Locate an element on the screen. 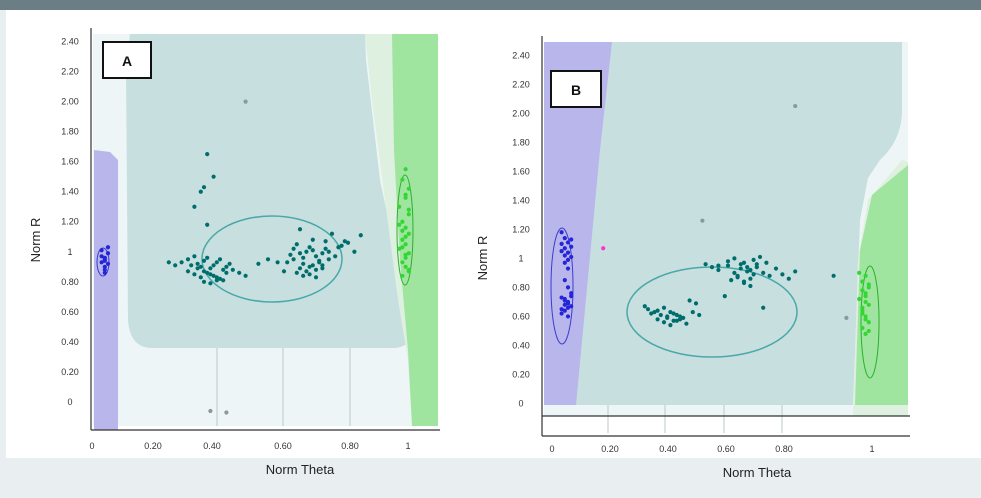  y-tick-label: 0.20 is located at coordinates (521, 374).